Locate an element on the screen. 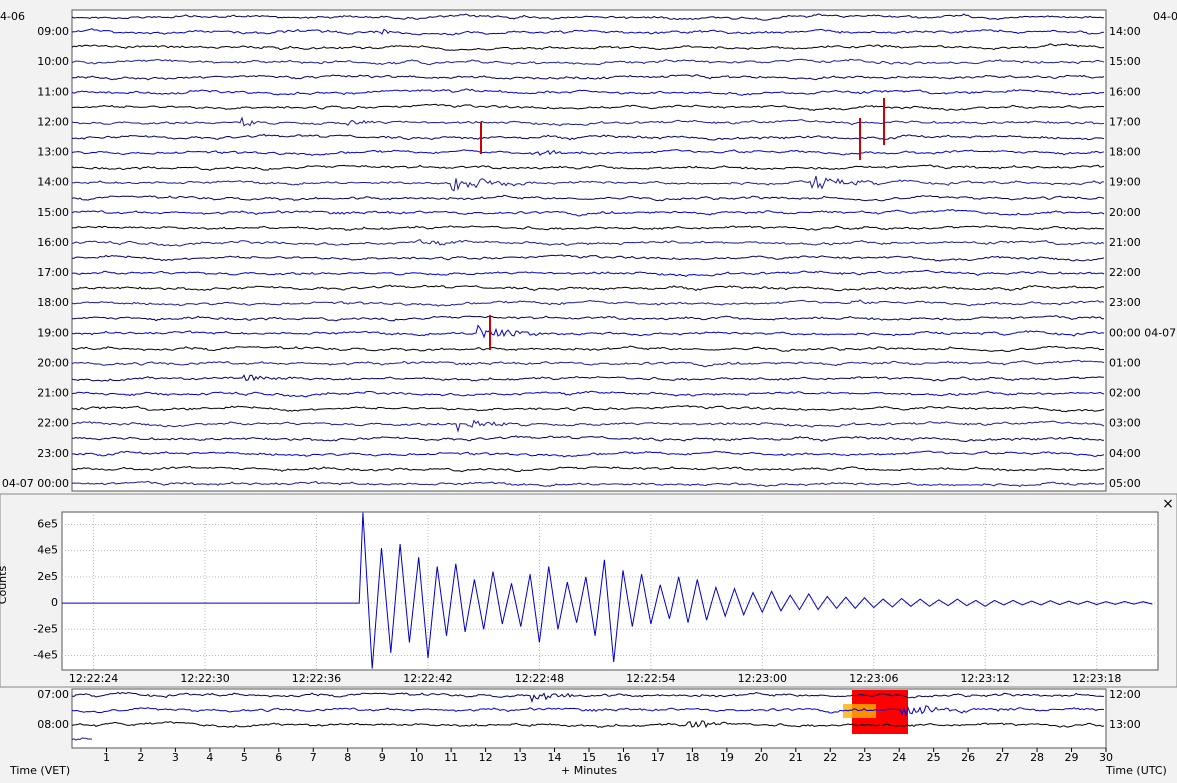 Image resolution: width=1177 pixels, height=783 pixels. time-label: 00:00 04-07 is located at coordinates (1142, 332).